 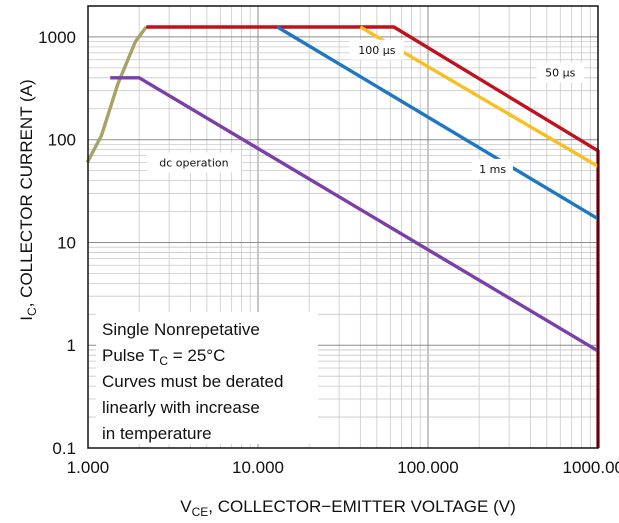 What do you see at coordinates (130, 355) in the screenshot?
I see `note-text: Pulse T` at bounding box center [130, 355].